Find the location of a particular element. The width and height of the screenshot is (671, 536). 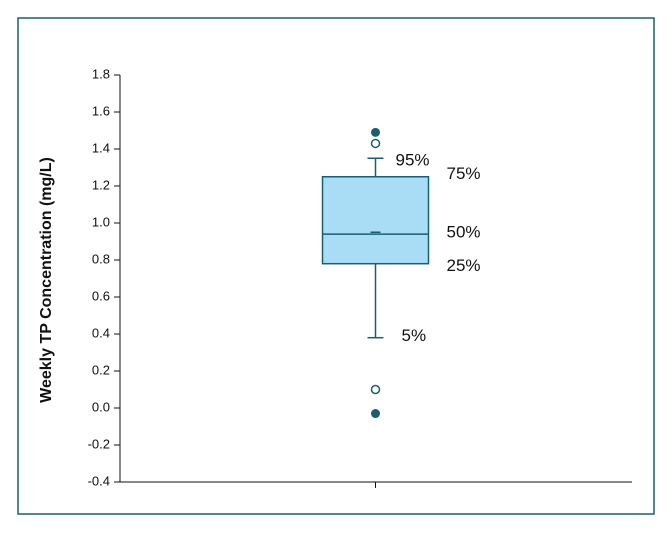

y-tick-label: 0.0 is located at coordinates (101, 406).